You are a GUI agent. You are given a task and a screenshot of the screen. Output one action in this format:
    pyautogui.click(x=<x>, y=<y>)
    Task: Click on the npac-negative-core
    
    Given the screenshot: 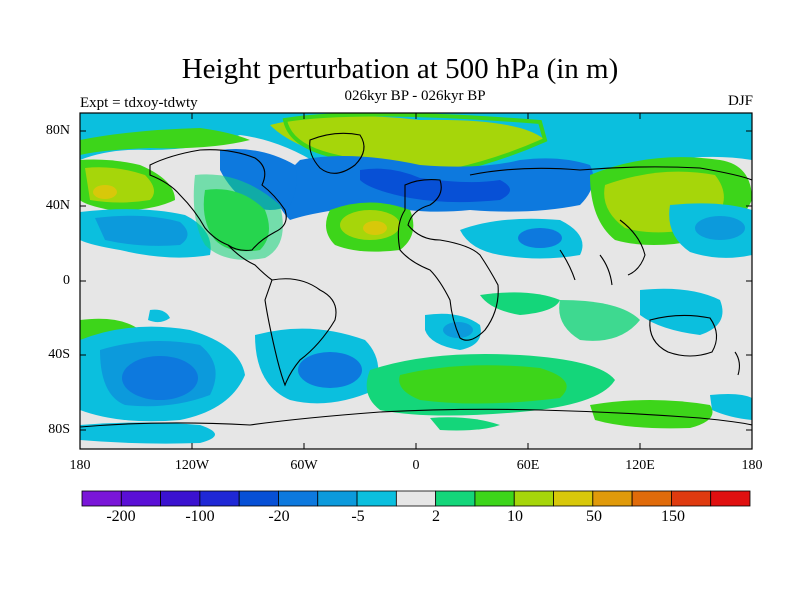 What is the action you would take?
    pyautogui.click(x=141, y=230)
    